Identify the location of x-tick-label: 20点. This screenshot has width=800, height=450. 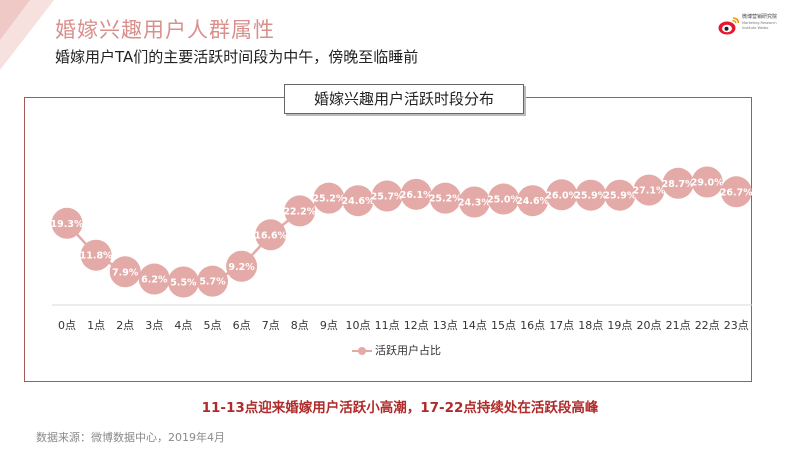
(649, 325).